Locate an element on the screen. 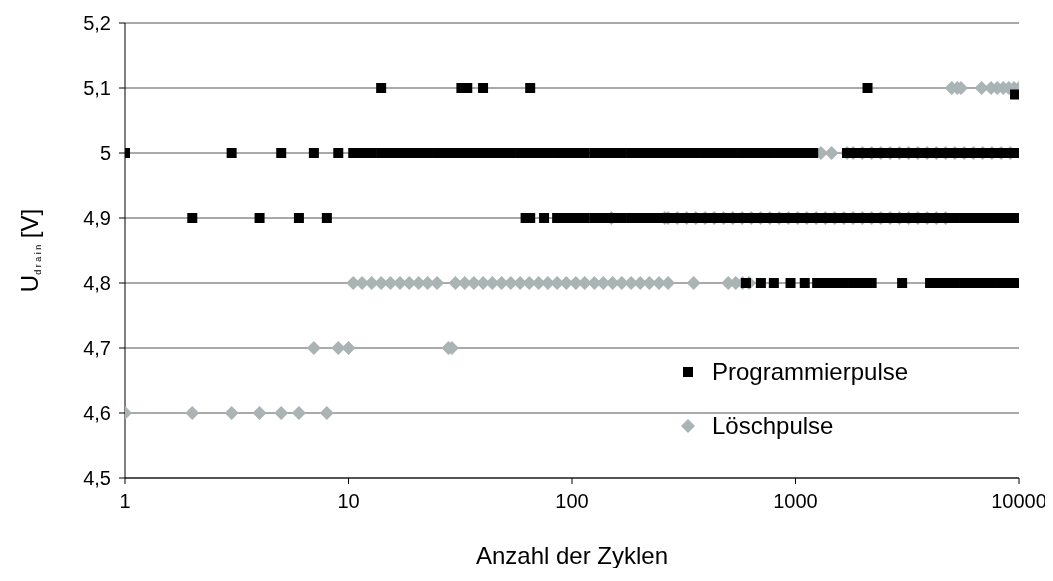 This screenshot has height=581, width=1053. x-tick-label: 10 is located at coordinates (348, 501).